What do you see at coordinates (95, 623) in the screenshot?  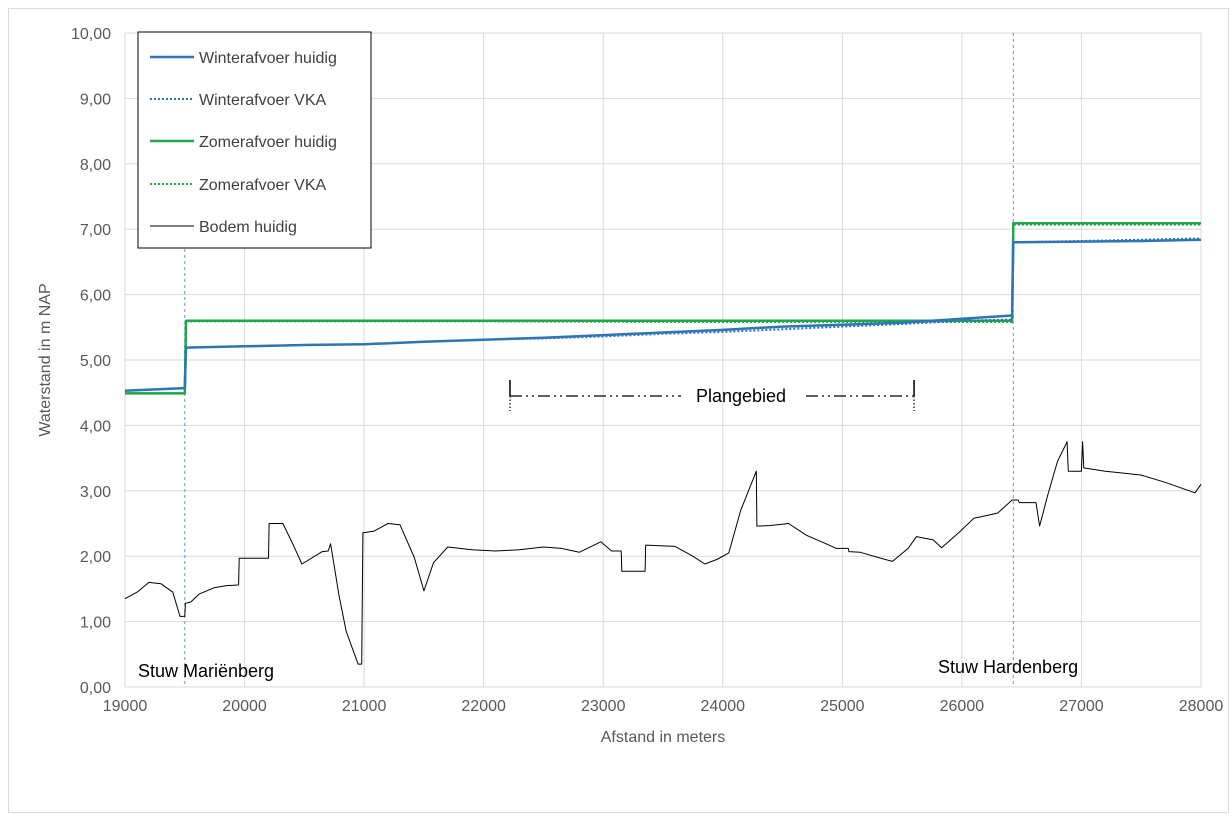 I see `y-tick-label: 1,00` at bounding box center [95, 623].